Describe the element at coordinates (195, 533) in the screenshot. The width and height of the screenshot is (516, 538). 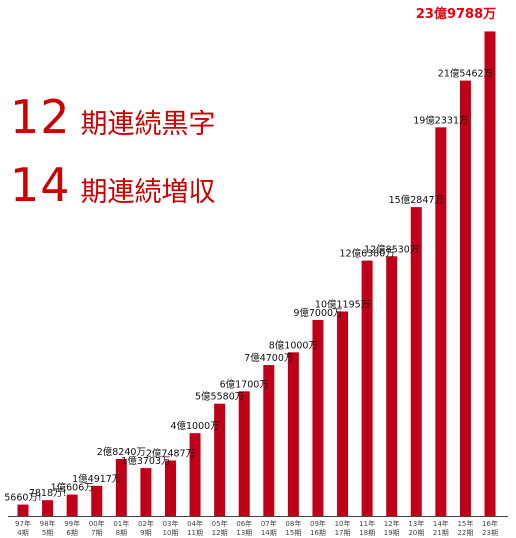
I see `x-tick-label-period: 11期` at that location.